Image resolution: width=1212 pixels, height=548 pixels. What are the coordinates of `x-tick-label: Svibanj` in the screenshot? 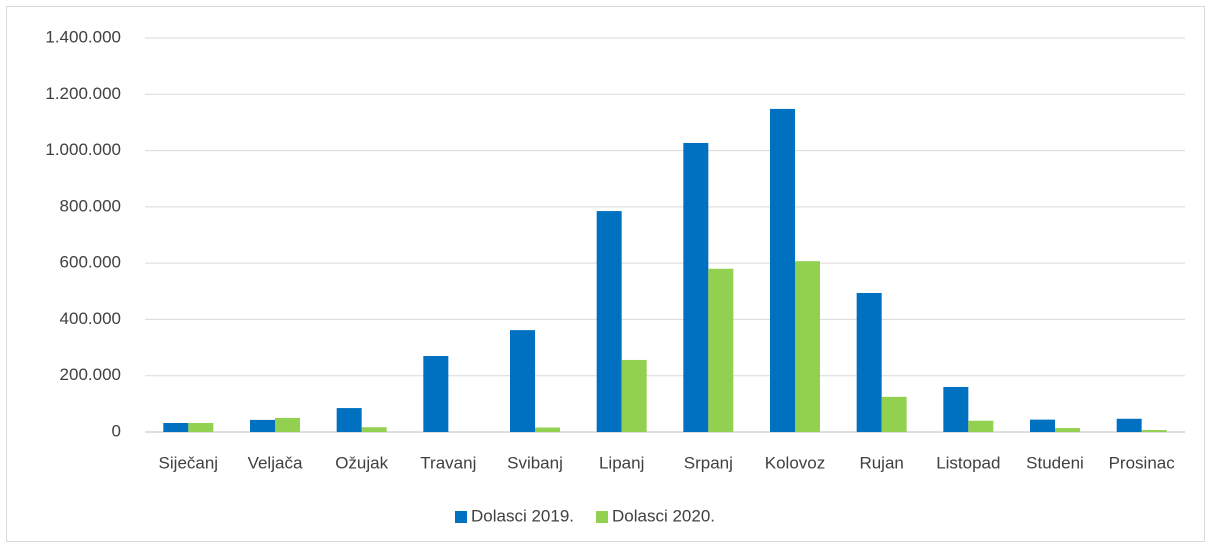 It's located at (535, 462).